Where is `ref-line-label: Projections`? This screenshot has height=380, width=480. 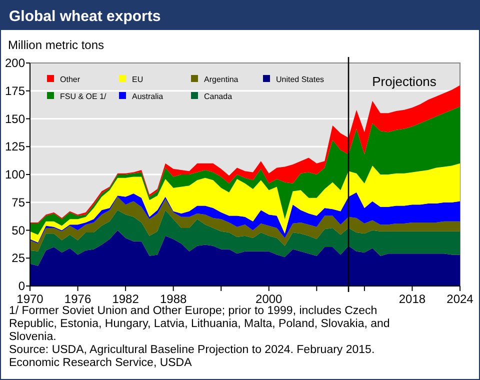
ref-line-label: Projections is located at coordinates (404, 81).